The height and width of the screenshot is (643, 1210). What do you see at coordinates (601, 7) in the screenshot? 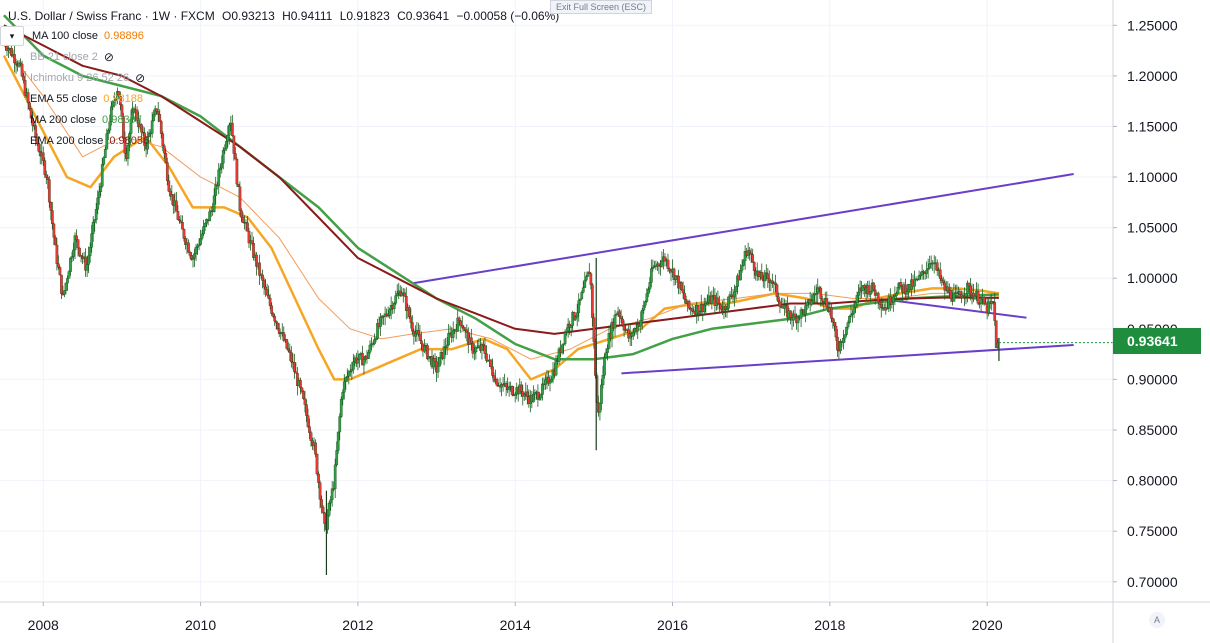
I see `exit-fullscreen-tooltip: Exit Full Screen (ESC)` at bounding box center [601, 7].